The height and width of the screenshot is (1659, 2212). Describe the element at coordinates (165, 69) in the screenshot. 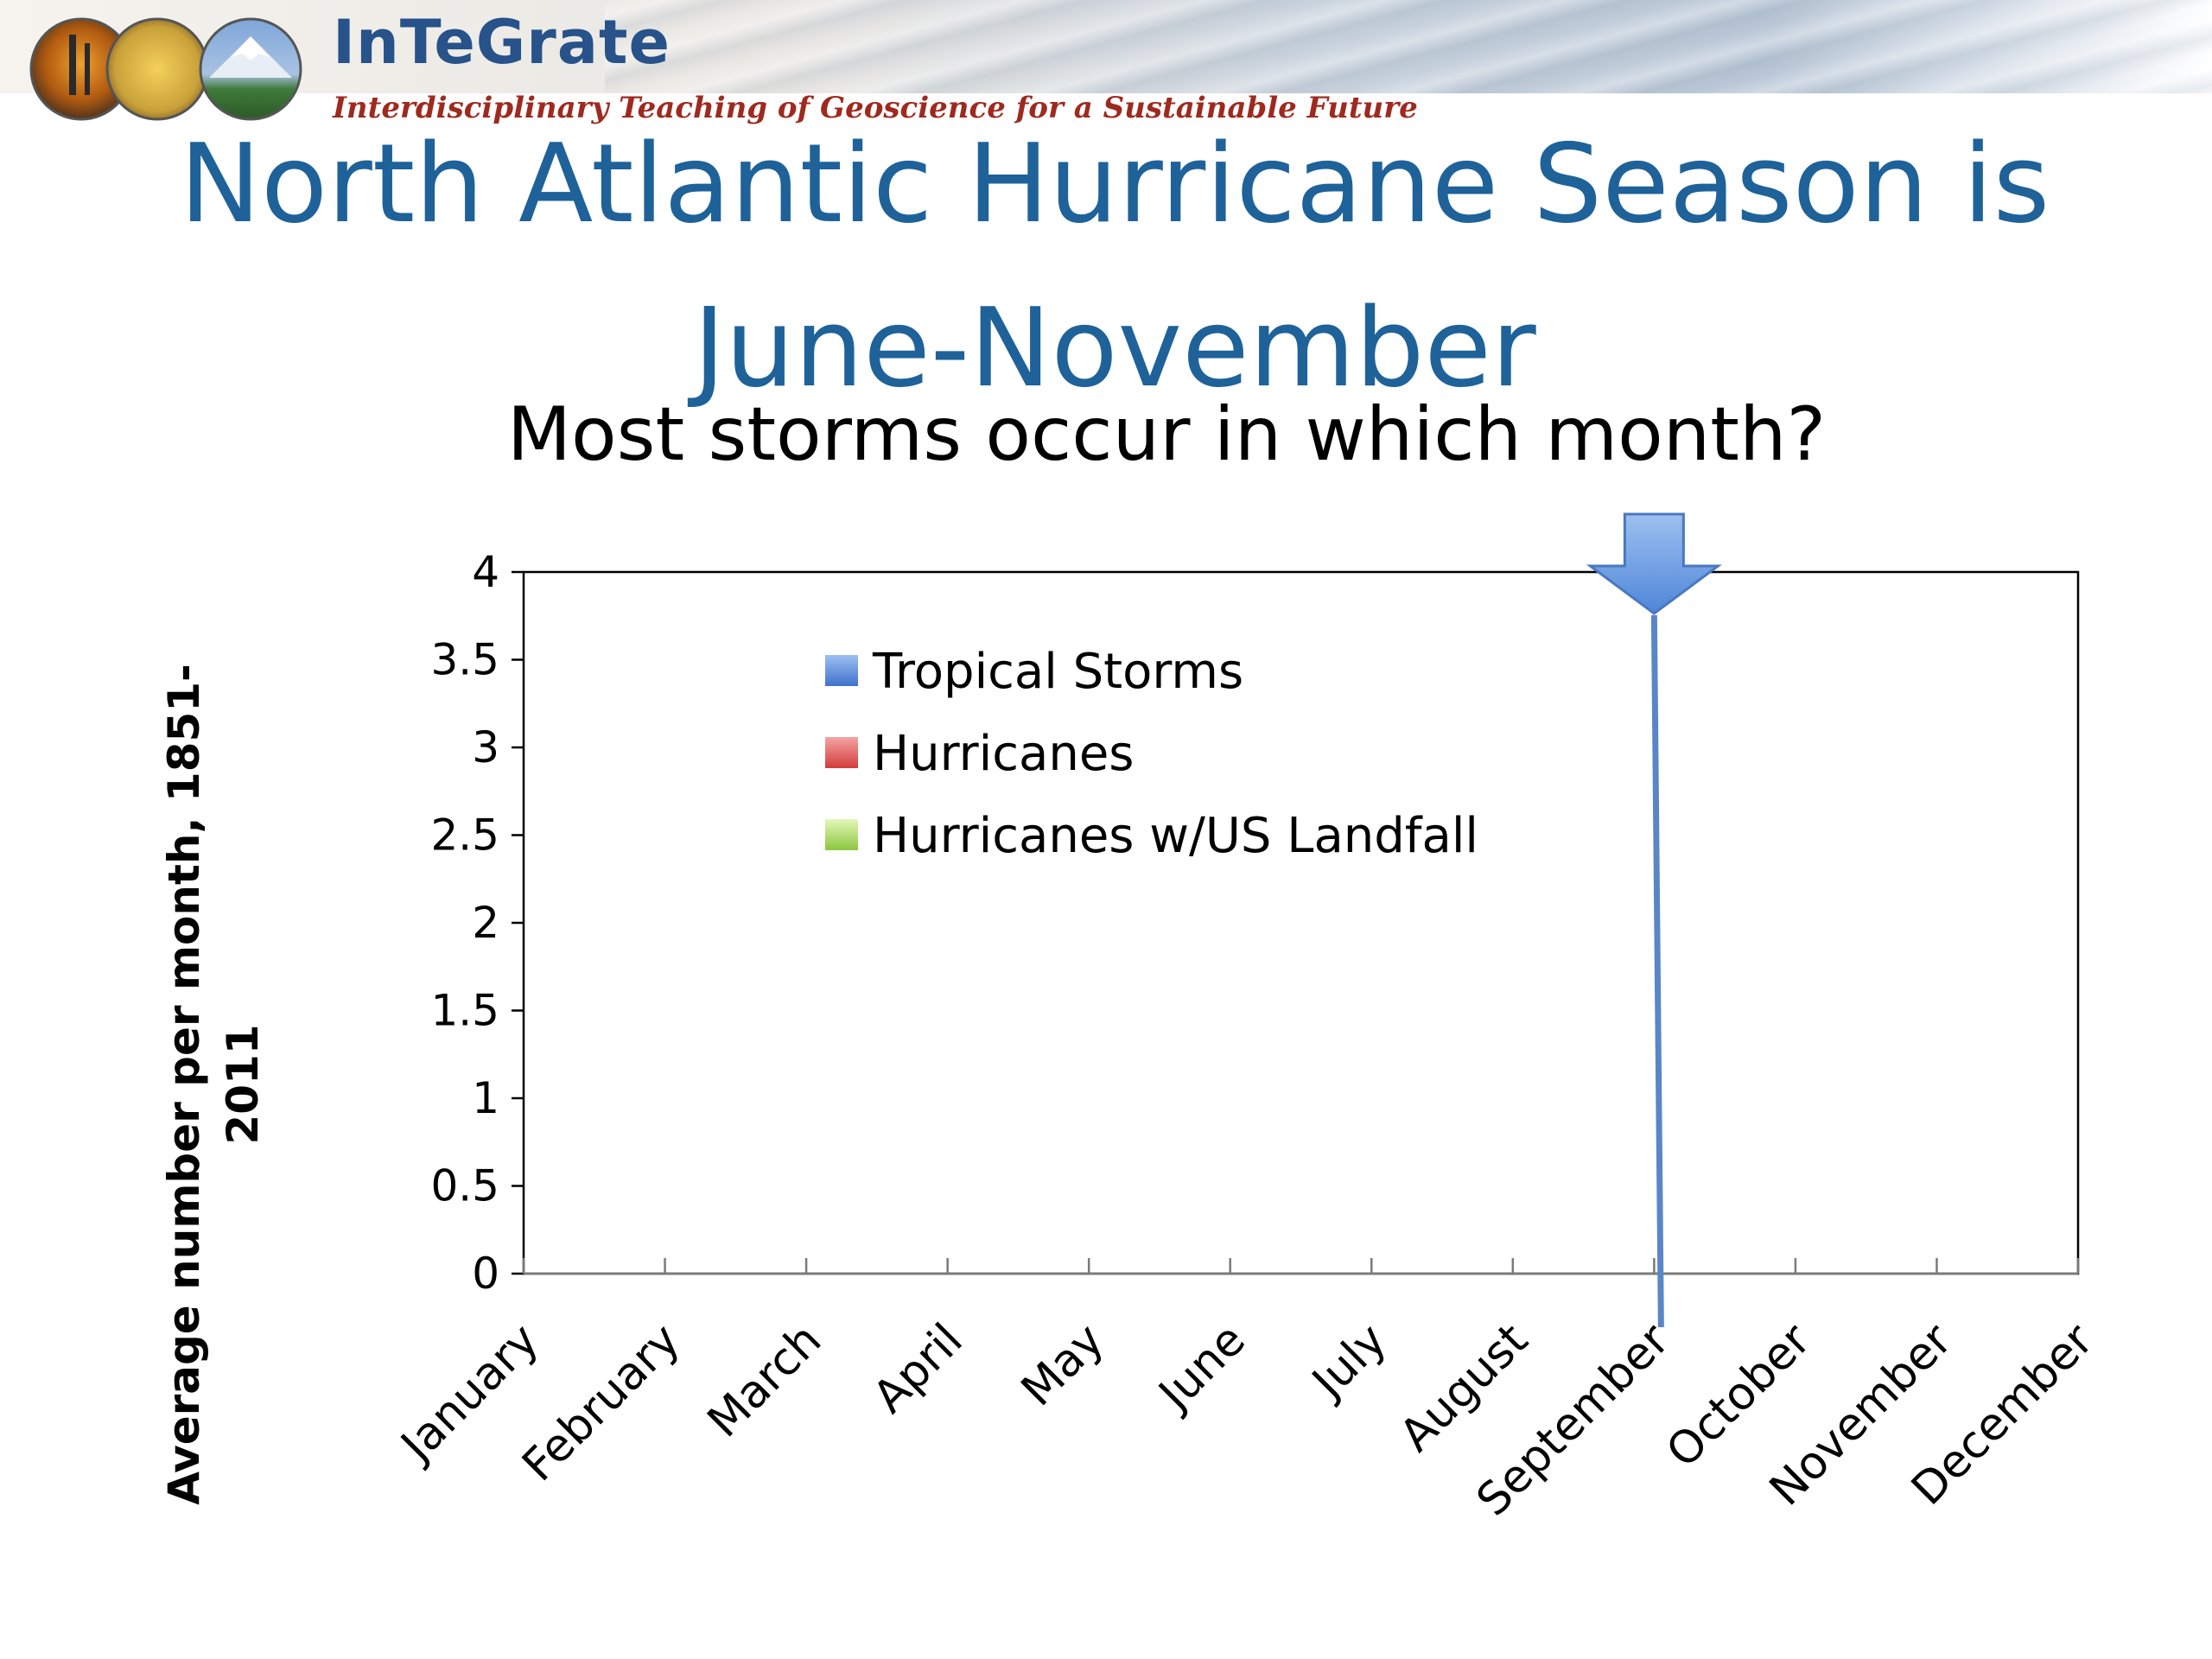

I see `logo-images` at that location.